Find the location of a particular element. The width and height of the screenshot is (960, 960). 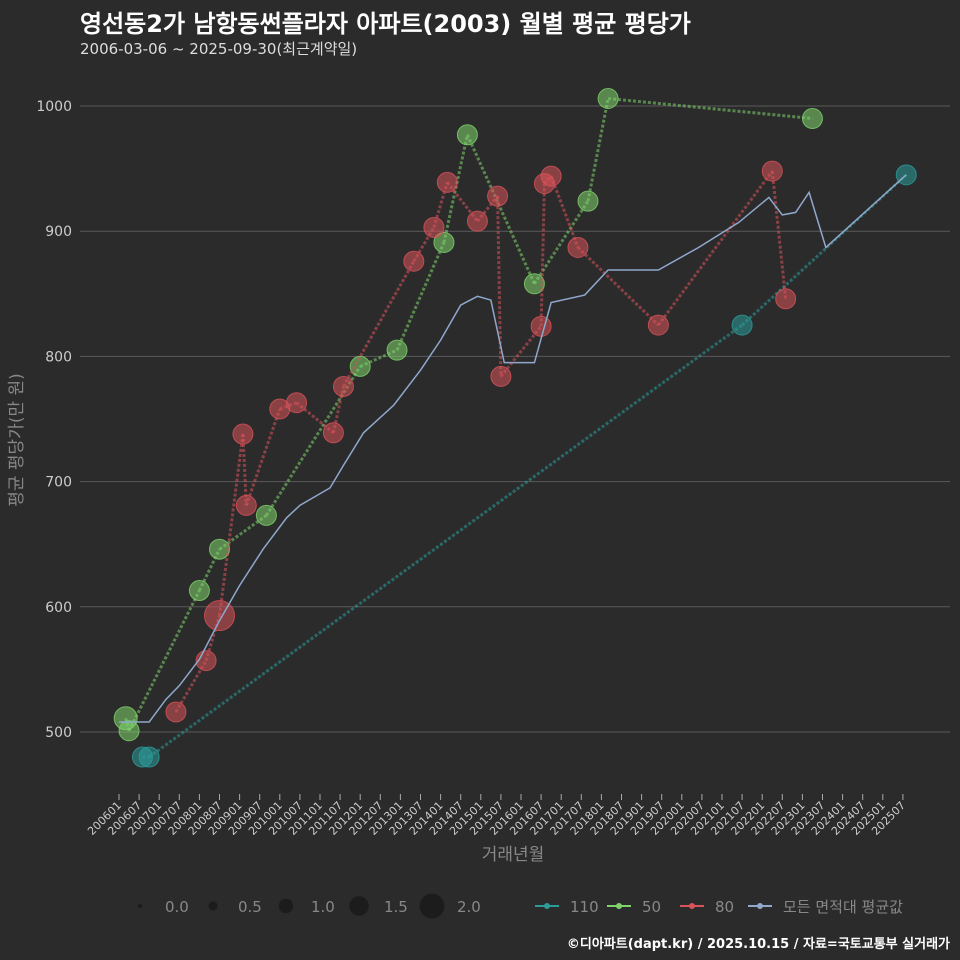

legend-label: 80 is located at coordinates (724, 907).